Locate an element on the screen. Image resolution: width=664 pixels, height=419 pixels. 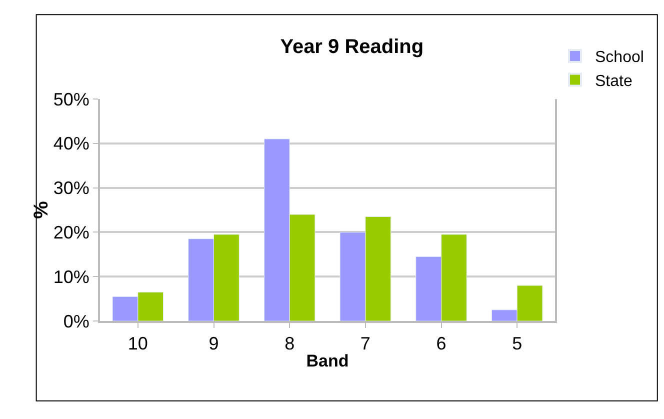
y-tick-label: 10% is located at coordinates (71, 276).